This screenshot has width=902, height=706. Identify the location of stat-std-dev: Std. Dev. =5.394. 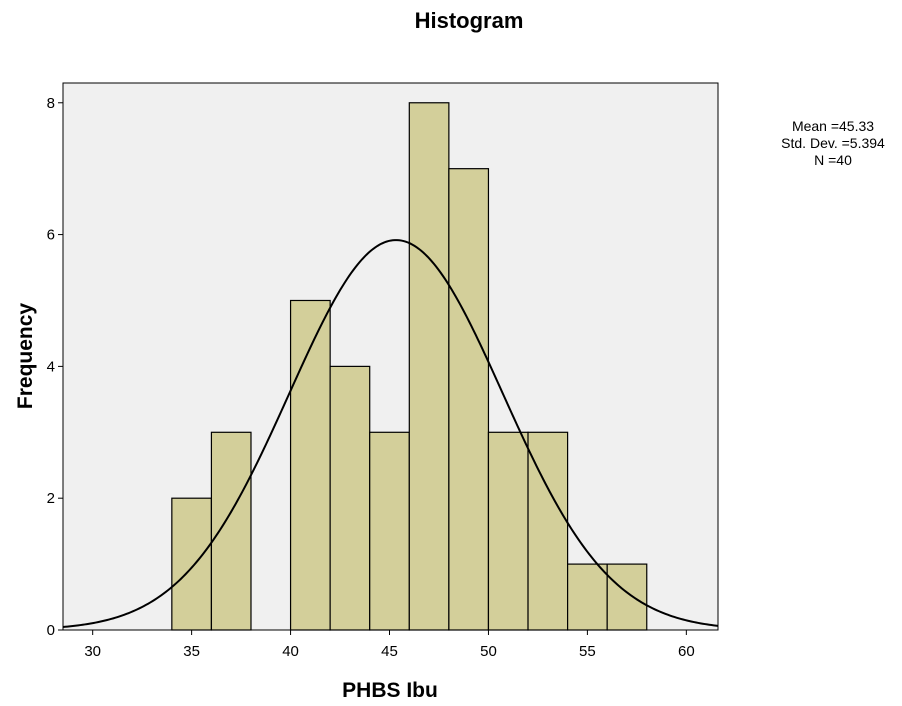
(833, 143).